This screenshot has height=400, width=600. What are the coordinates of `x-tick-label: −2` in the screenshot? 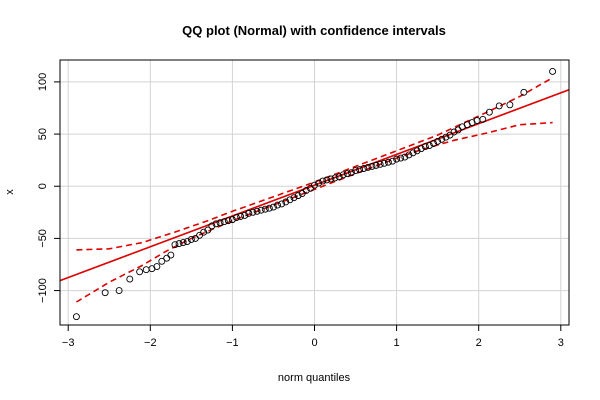 It's located at (150, 343).